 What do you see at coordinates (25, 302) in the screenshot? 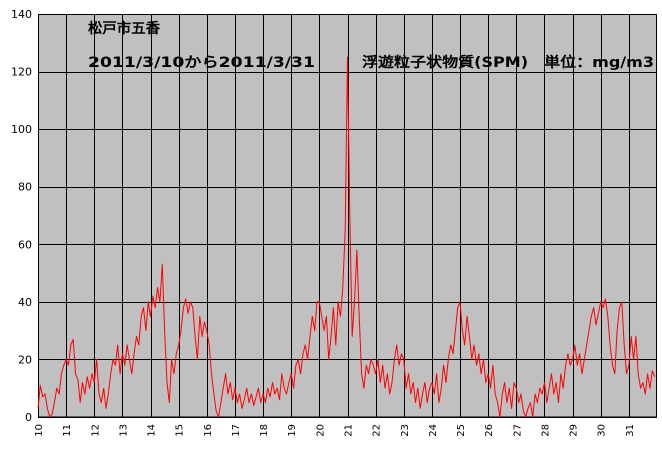
I see `y-tick-label: 40` at bounding box center [25, 302].